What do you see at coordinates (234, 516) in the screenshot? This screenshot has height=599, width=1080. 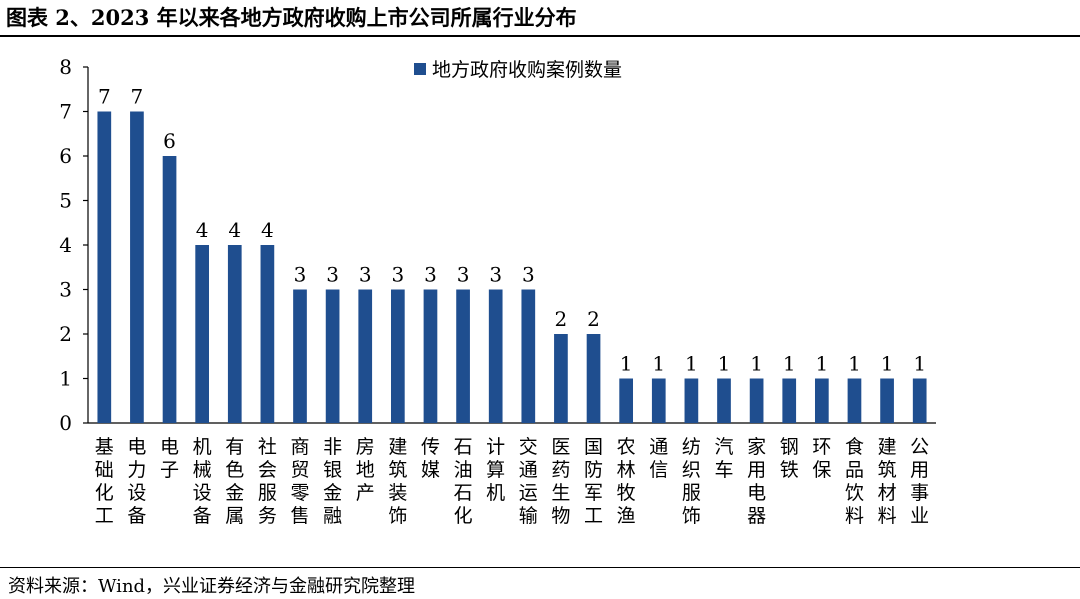 I see `x-tick-label-char: 属` at bounding box center [234, 516].